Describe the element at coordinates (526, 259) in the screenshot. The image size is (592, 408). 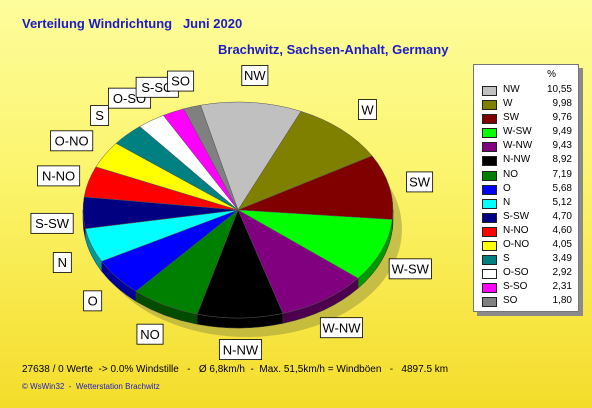
I see `legend-item-s: S 3,49` at that location.